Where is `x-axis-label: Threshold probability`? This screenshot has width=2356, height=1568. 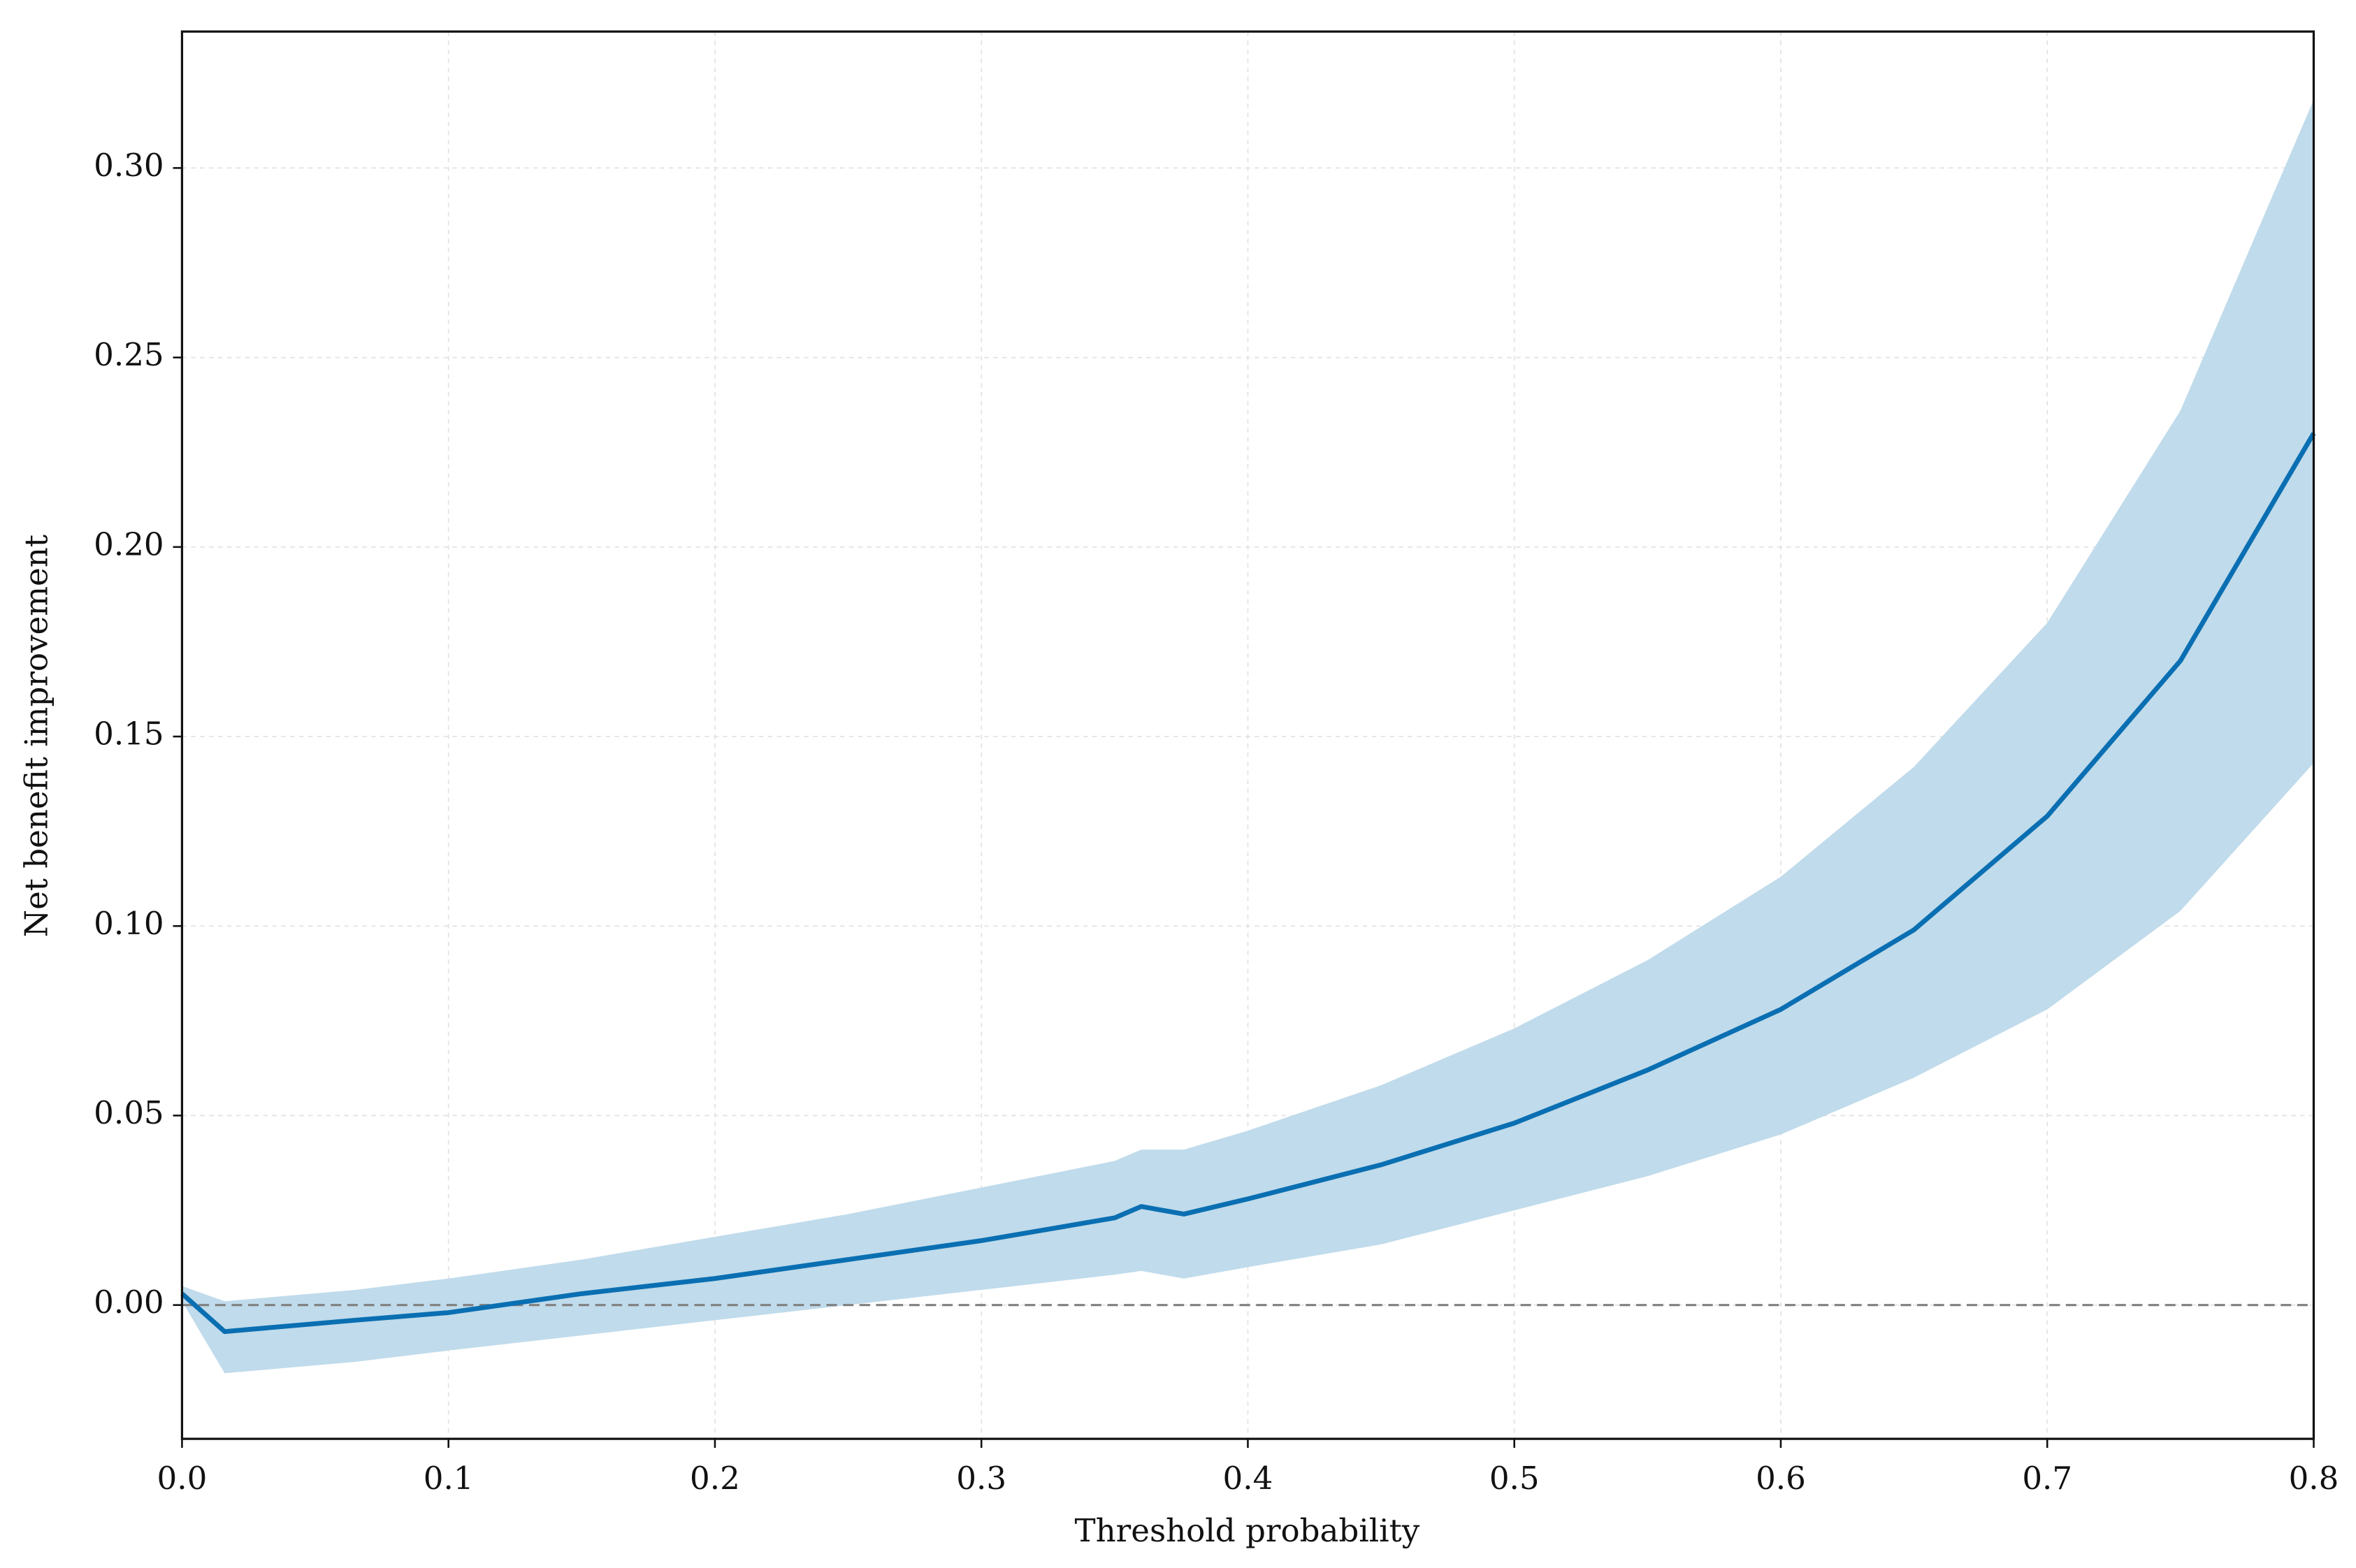
x-axis-label: Threshold probability is located at coordinates (1247, 1530).